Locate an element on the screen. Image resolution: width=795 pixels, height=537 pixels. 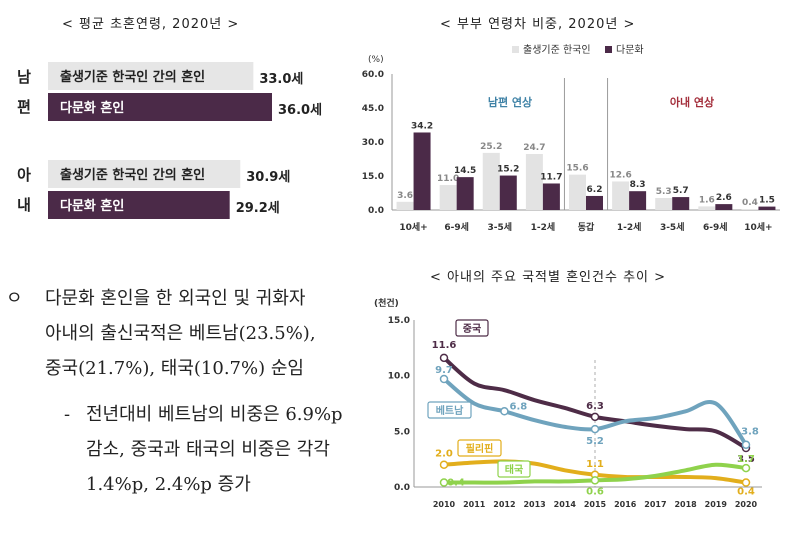
x-tick-label: 2014 is located at coordinates (565, 504).